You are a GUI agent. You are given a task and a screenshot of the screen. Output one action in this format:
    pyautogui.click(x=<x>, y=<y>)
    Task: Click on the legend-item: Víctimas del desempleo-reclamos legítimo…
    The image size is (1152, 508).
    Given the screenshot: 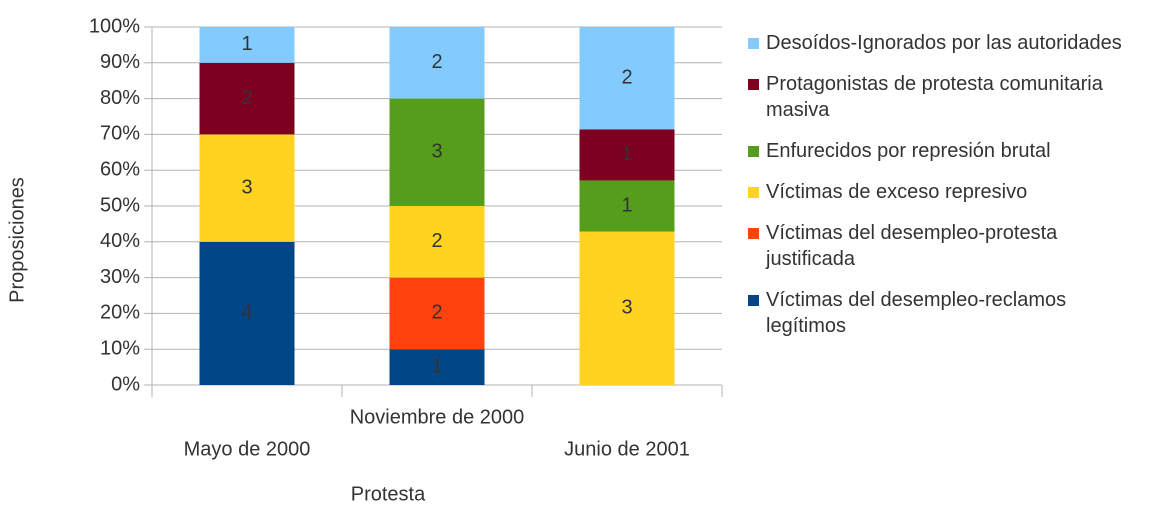 What is the action you would take?
    pyautogui.click(x=943, y=313)
    